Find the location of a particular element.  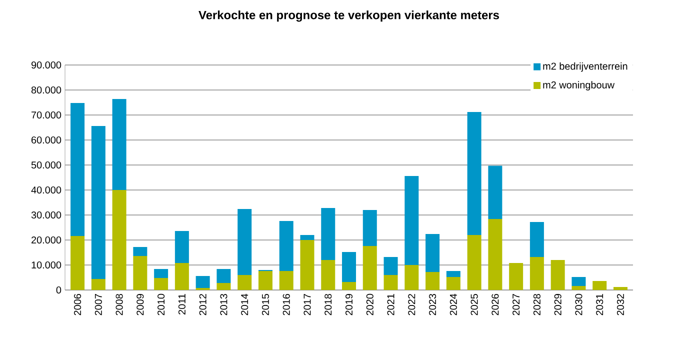

x-tick-label: 2013 is located at coordinates (224, 305).